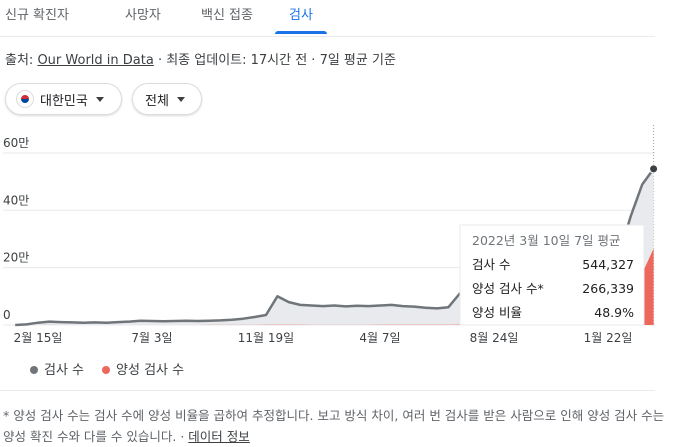 This screenshot has height=447, width=687. I want to click on legend-label: 양성 검사 수, so click(150, 370).